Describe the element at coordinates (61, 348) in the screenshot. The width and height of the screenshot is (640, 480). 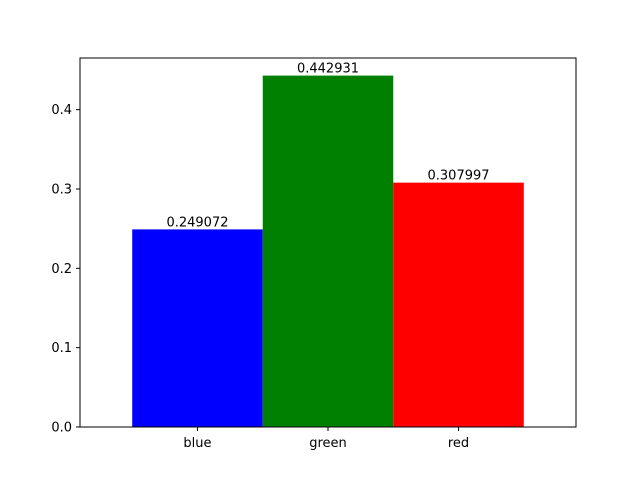
I see `y-tick-label: 0.1` at that location.